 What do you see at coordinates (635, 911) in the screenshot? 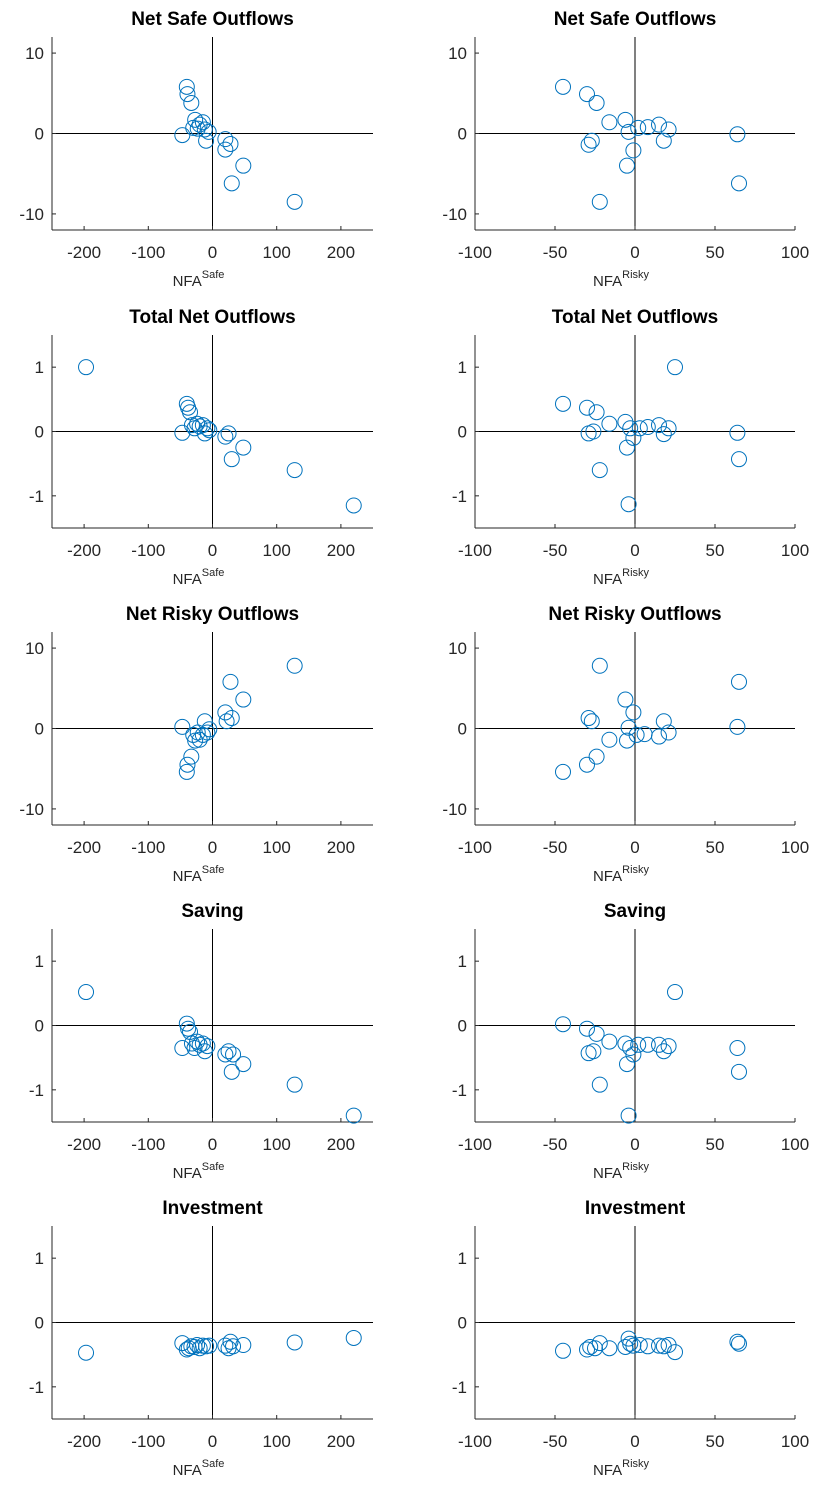
I see `subplot-title: Saving` at bounding box center [635, 911].